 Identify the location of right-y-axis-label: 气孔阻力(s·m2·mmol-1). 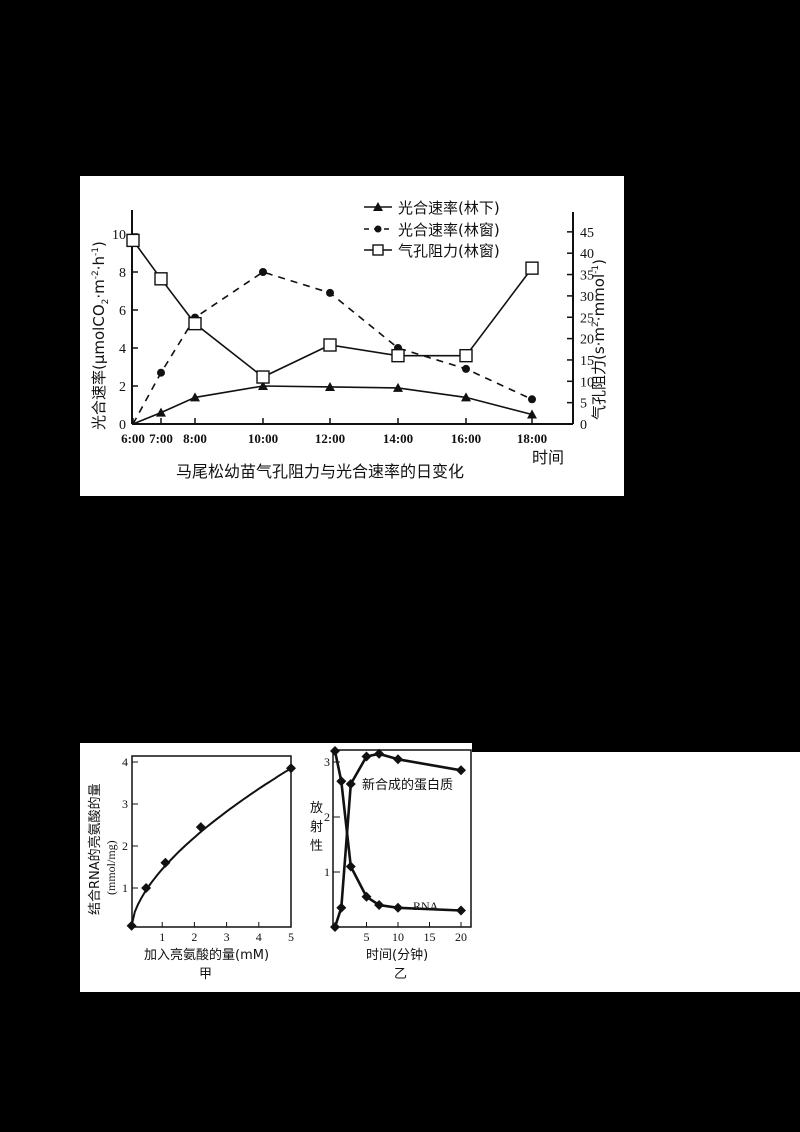
(599, 339).